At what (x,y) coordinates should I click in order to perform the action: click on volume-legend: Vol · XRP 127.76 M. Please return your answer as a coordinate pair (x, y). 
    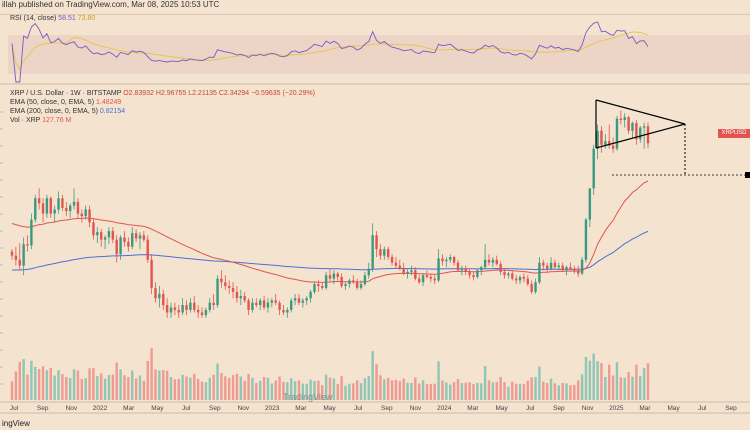
    Looking at the image, I should click on (162, 120).